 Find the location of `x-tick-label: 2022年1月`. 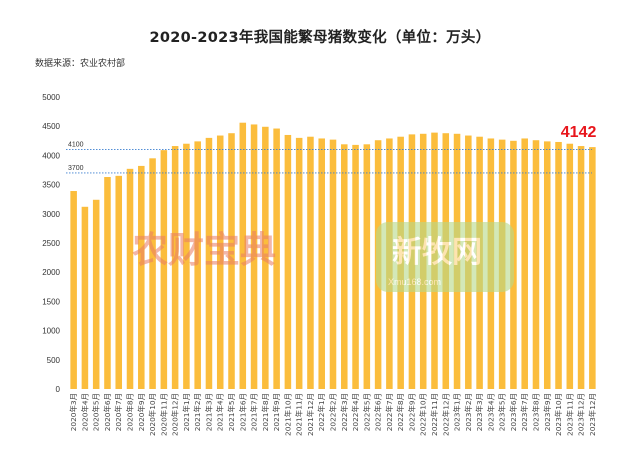

x-tick-label: 2022年1月 is located at coordinates (321, 412).